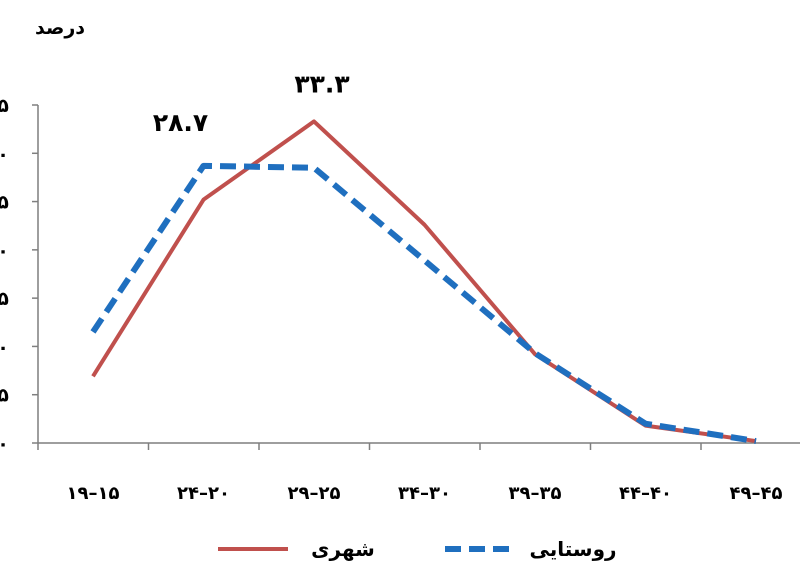  I want to click on legend-label-1: روستایی, so click(572, 549).